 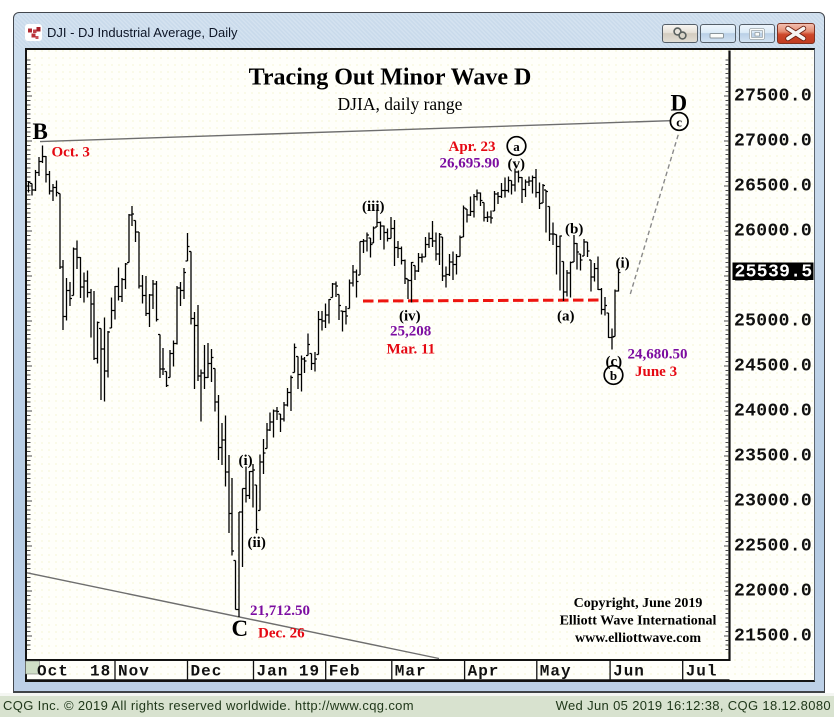 What do you see at coordinates (638, 603) in the screenshot?
I see `svg-text: Copyright, June 2019` at bounding box center [638, 603].